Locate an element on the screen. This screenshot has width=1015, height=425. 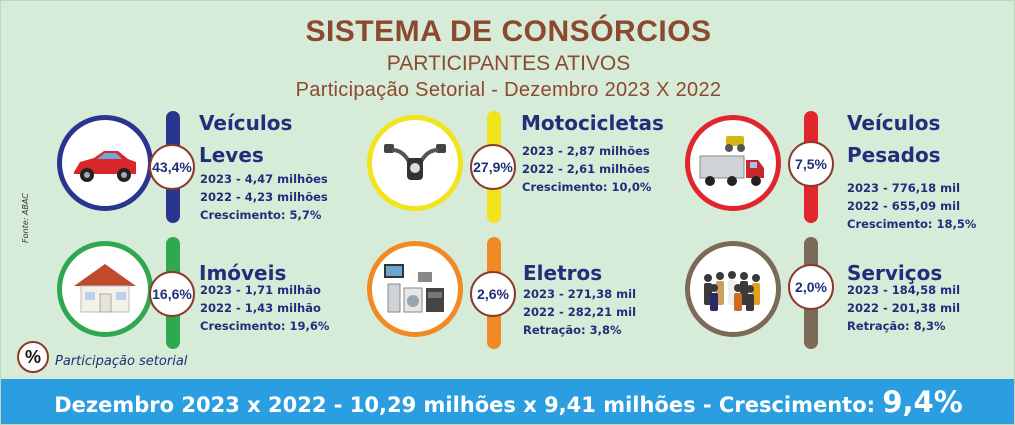
share-badge: 7,5% is located at coordinates (811, 164).